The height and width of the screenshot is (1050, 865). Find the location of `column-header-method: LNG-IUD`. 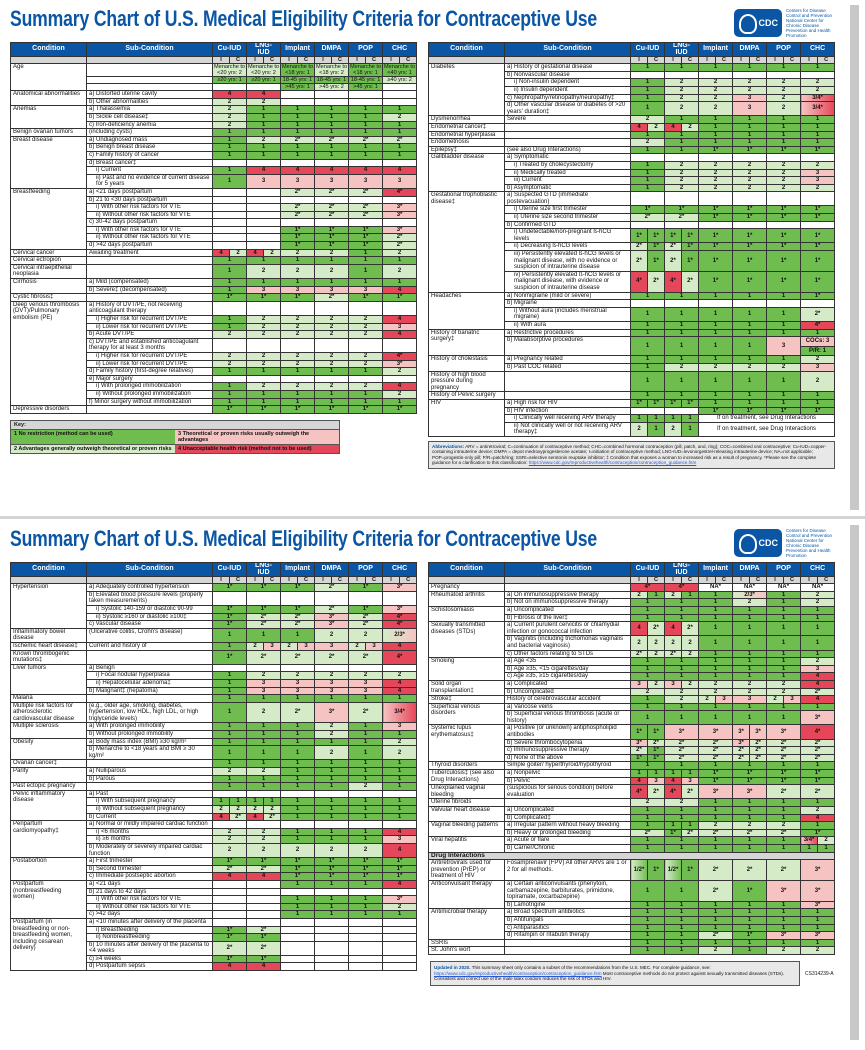

column-header-method: LNG-IUD is located at coordinates (263, 49).